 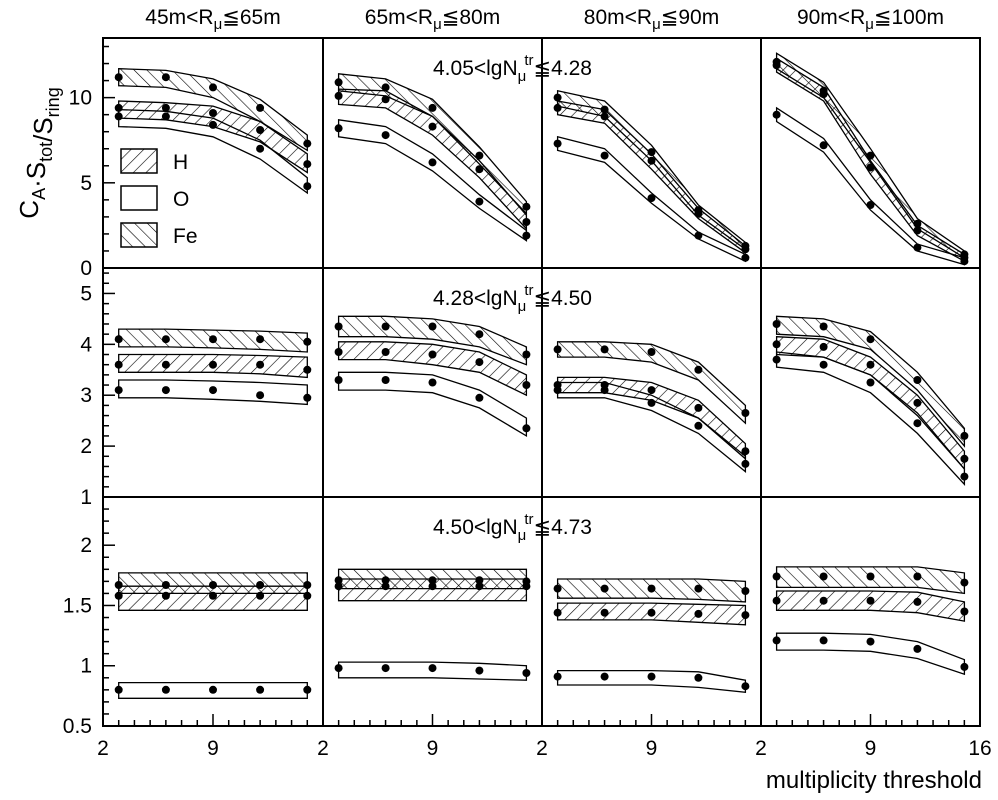 What do you see at coordinates (213, 367) in the screenshot?
I see `panel-r1-c0` at bounding box center [213, 367].